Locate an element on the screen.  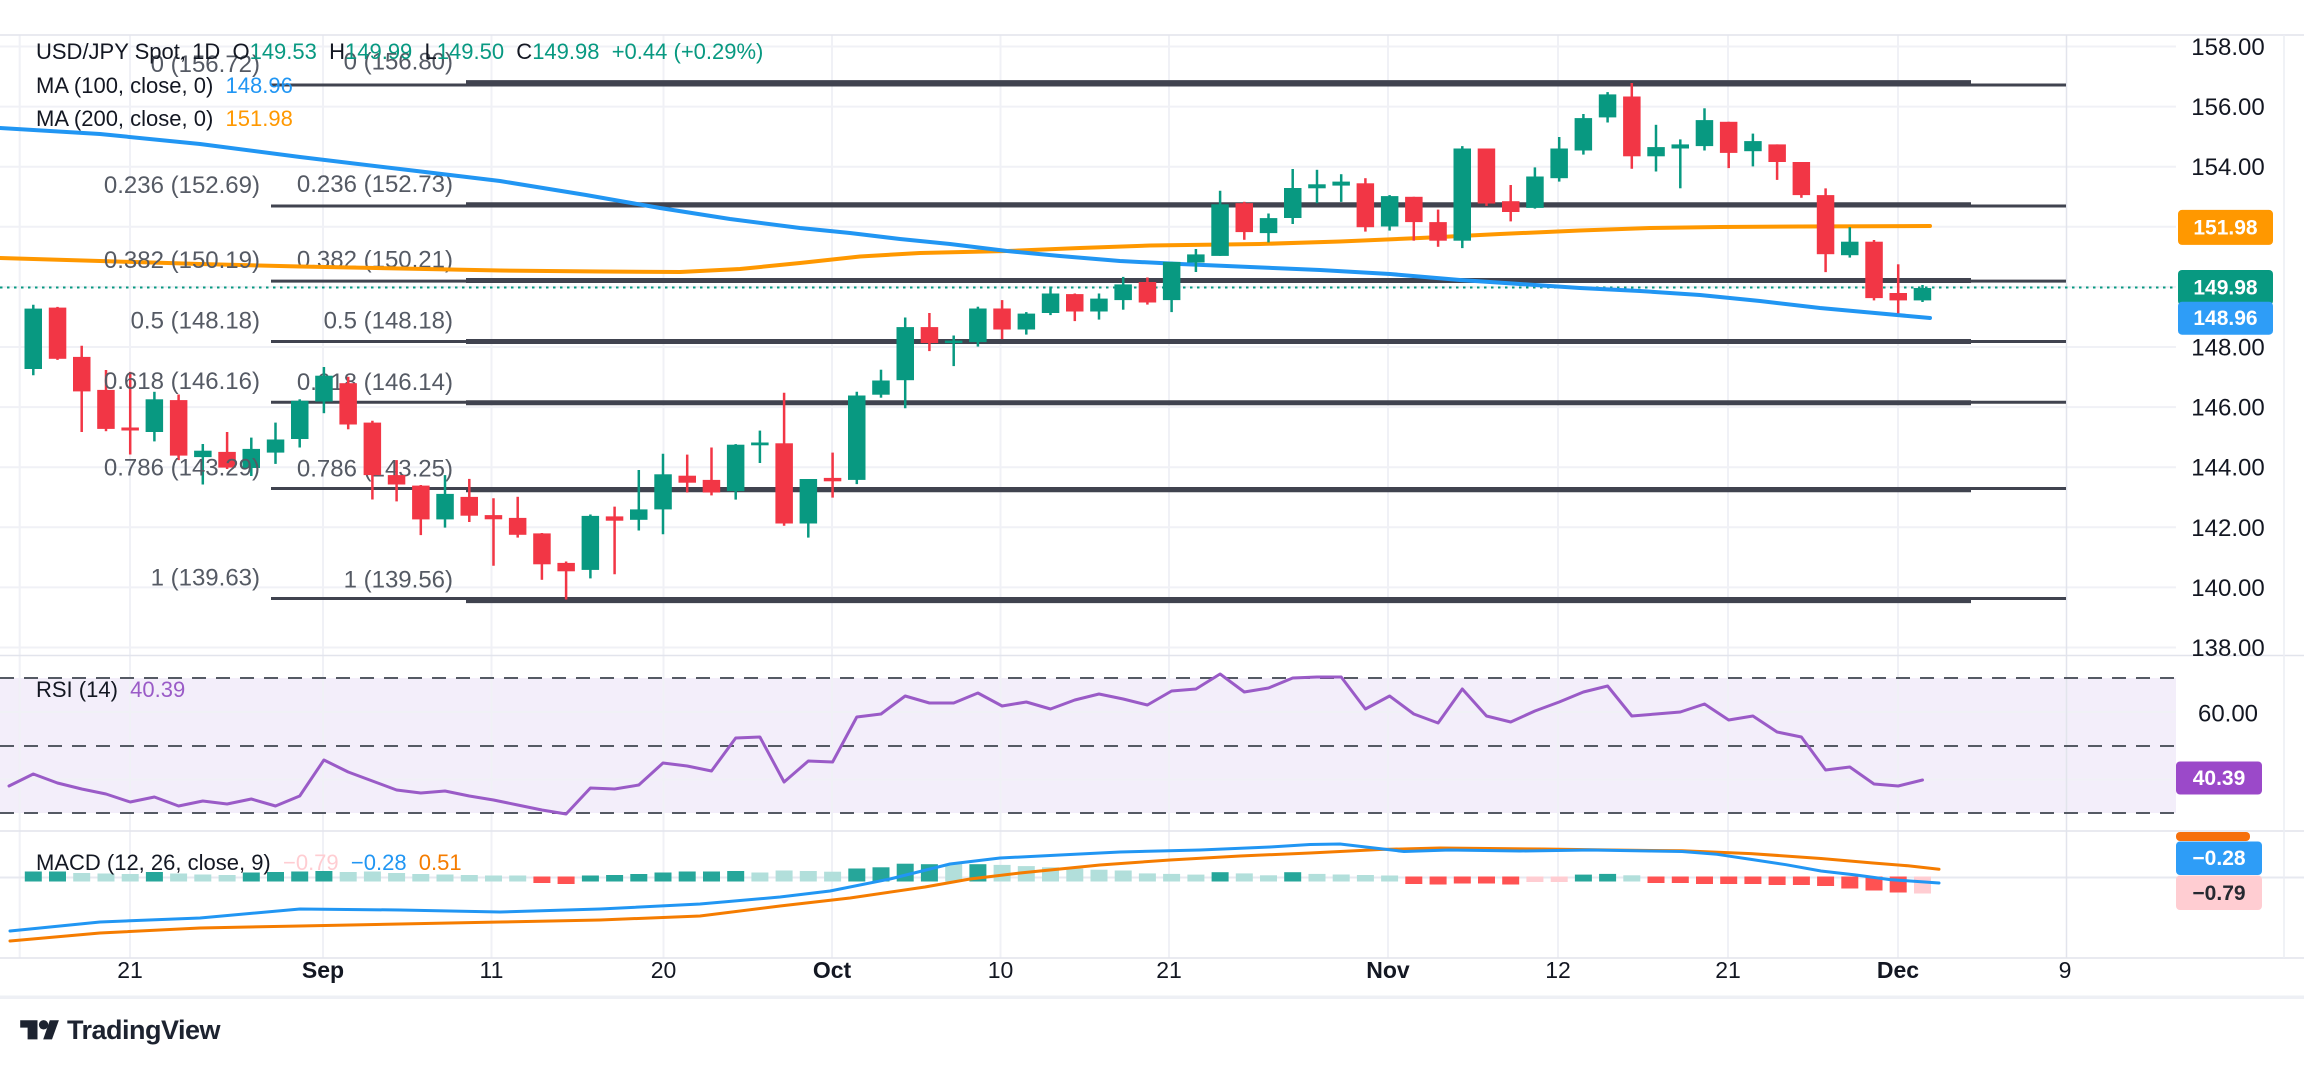
svg-text: 11 is located at coordinates (492, 970).